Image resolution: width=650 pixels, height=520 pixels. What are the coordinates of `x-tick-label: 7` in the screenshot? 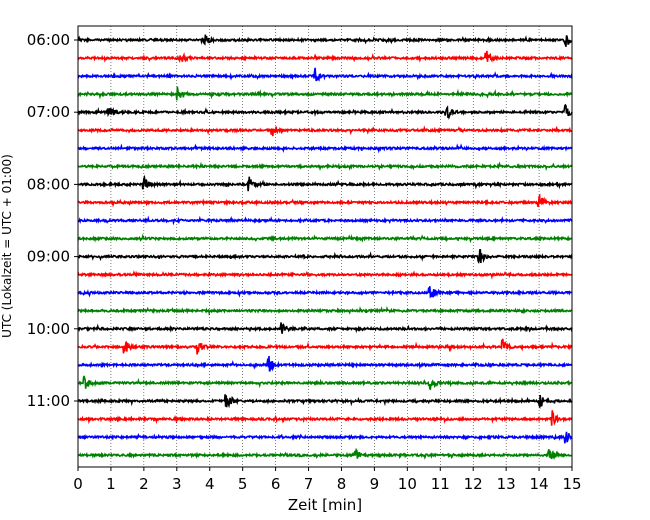 It's located at (309, 484).